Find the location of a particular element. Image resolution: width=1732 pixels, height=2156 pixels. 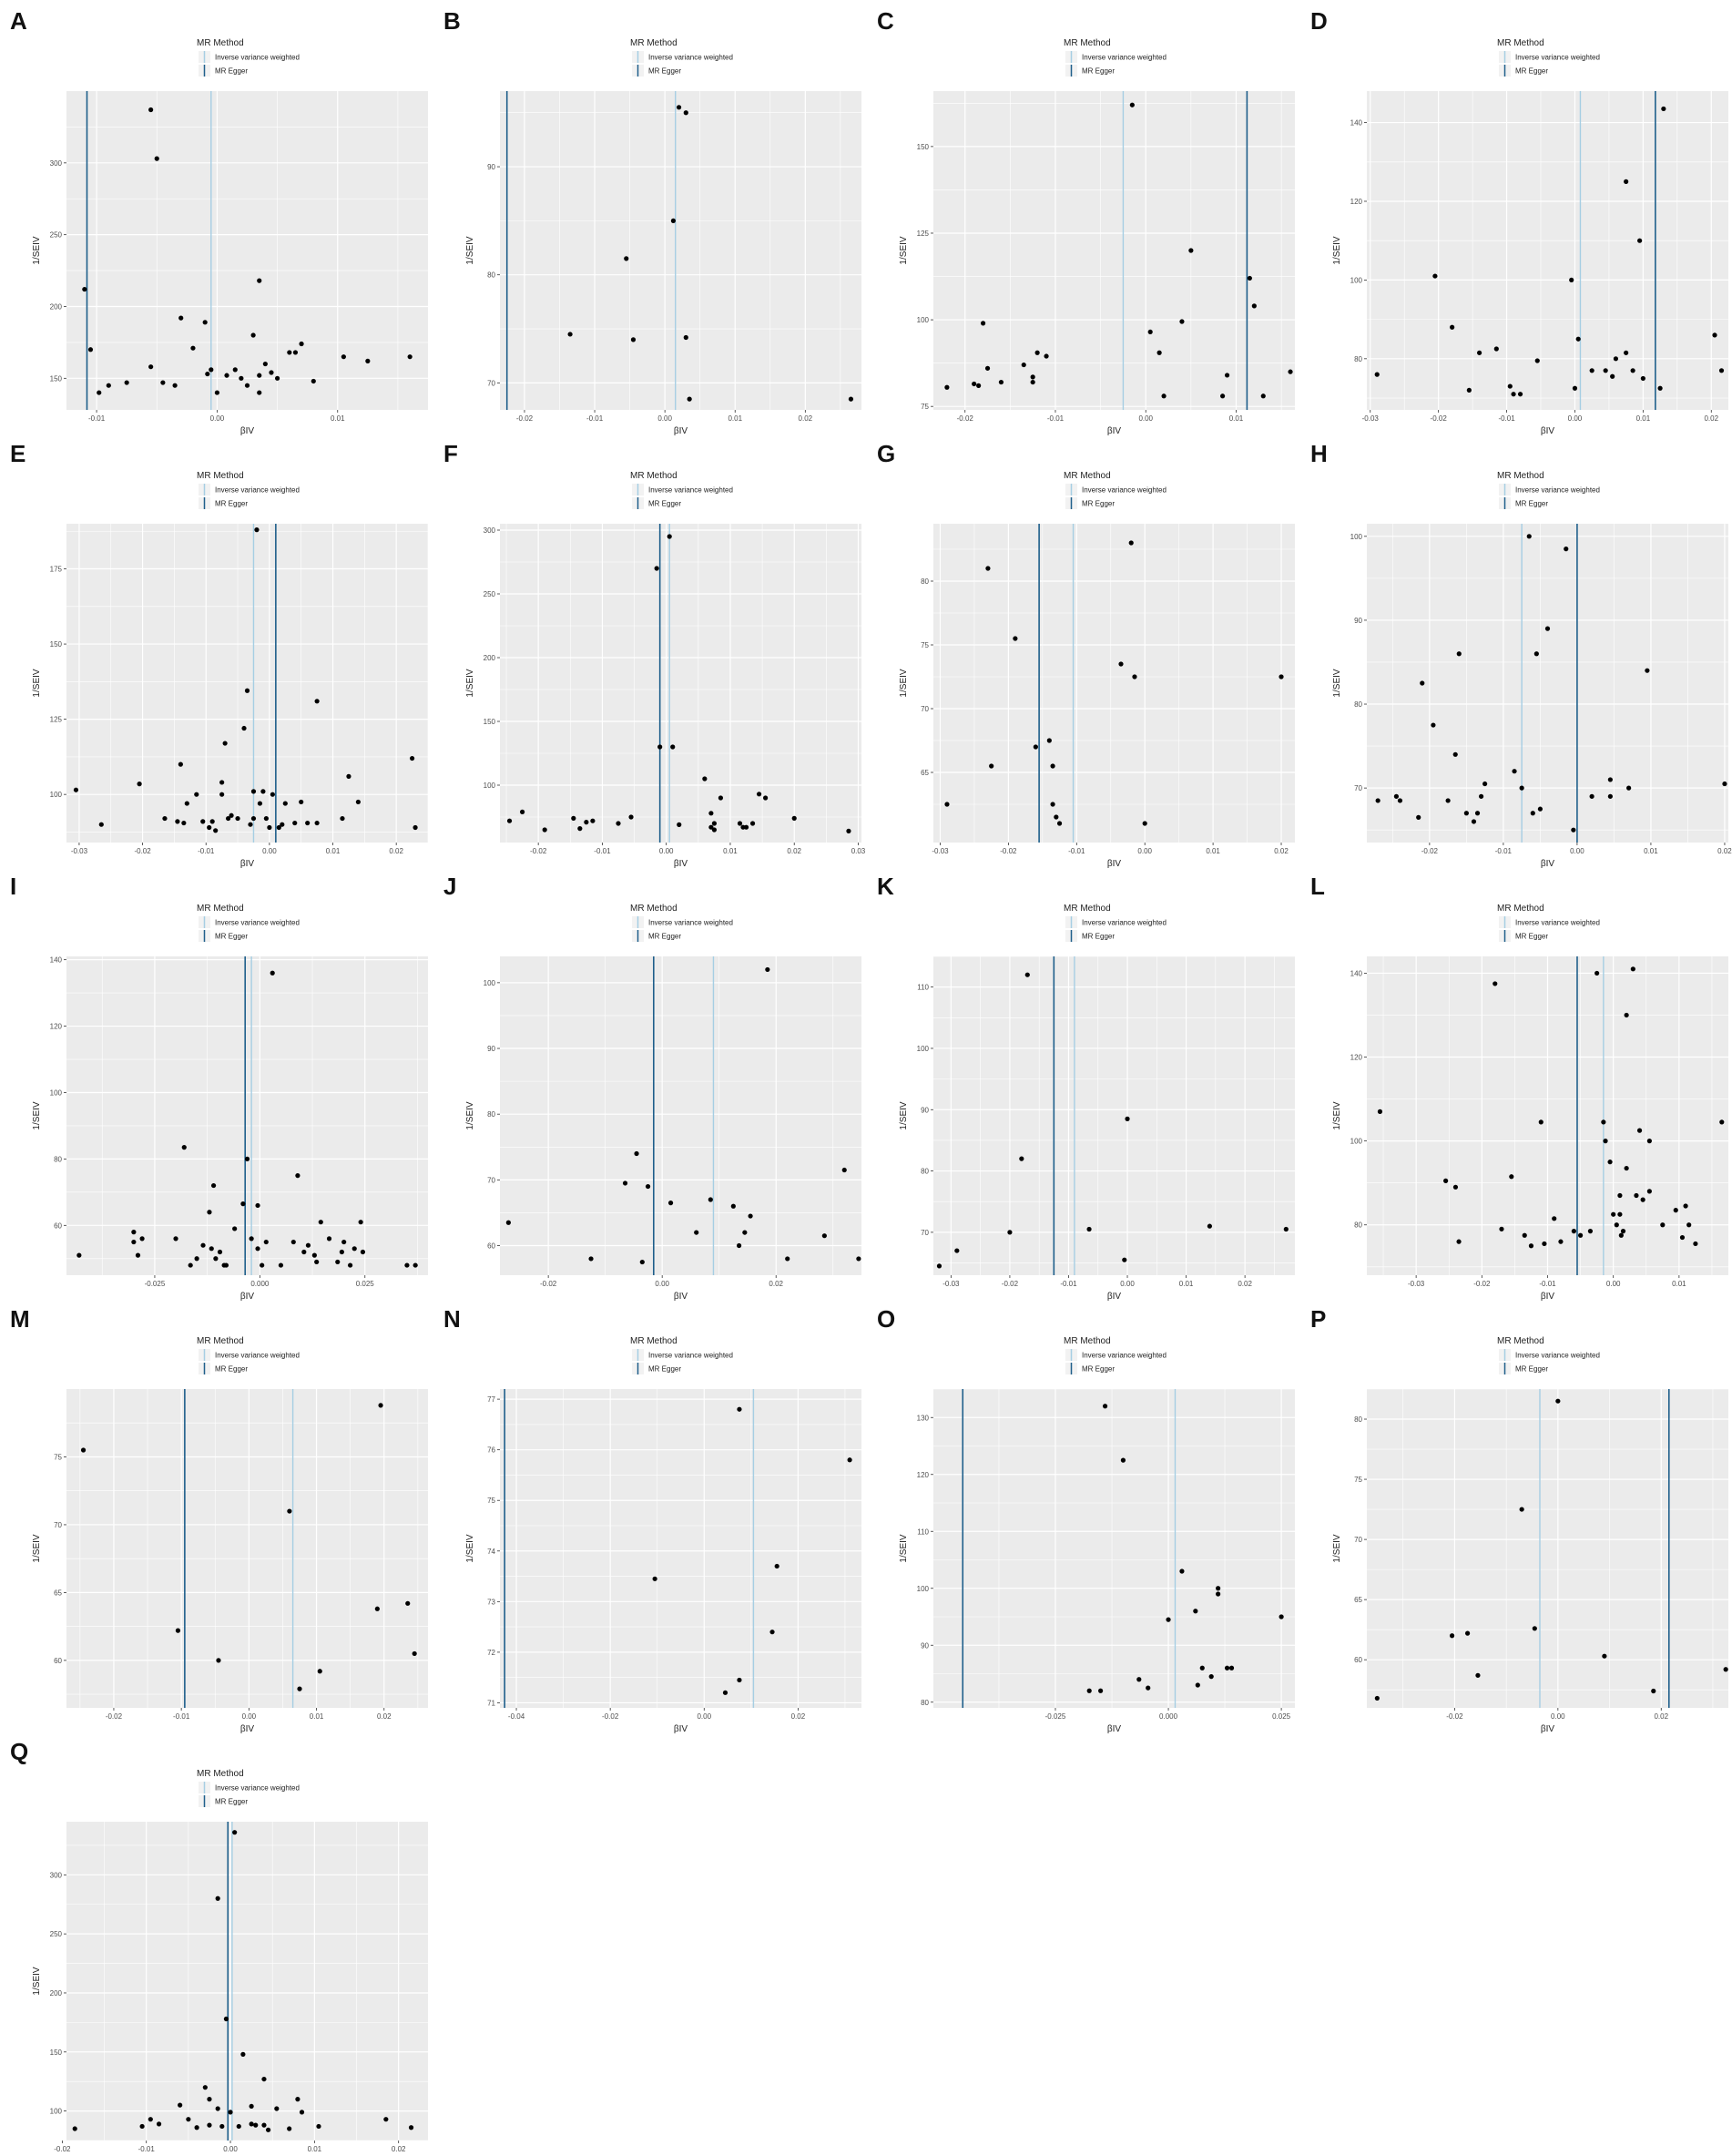

plot-area is located at coordinates (1547, 1549).